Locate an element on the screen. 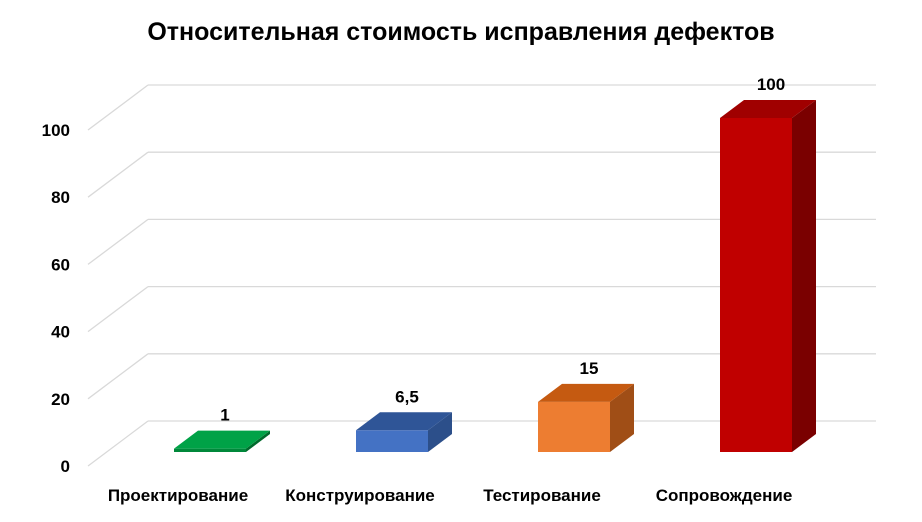  y-tick-label: 80 is located at coordinates (60, 197).